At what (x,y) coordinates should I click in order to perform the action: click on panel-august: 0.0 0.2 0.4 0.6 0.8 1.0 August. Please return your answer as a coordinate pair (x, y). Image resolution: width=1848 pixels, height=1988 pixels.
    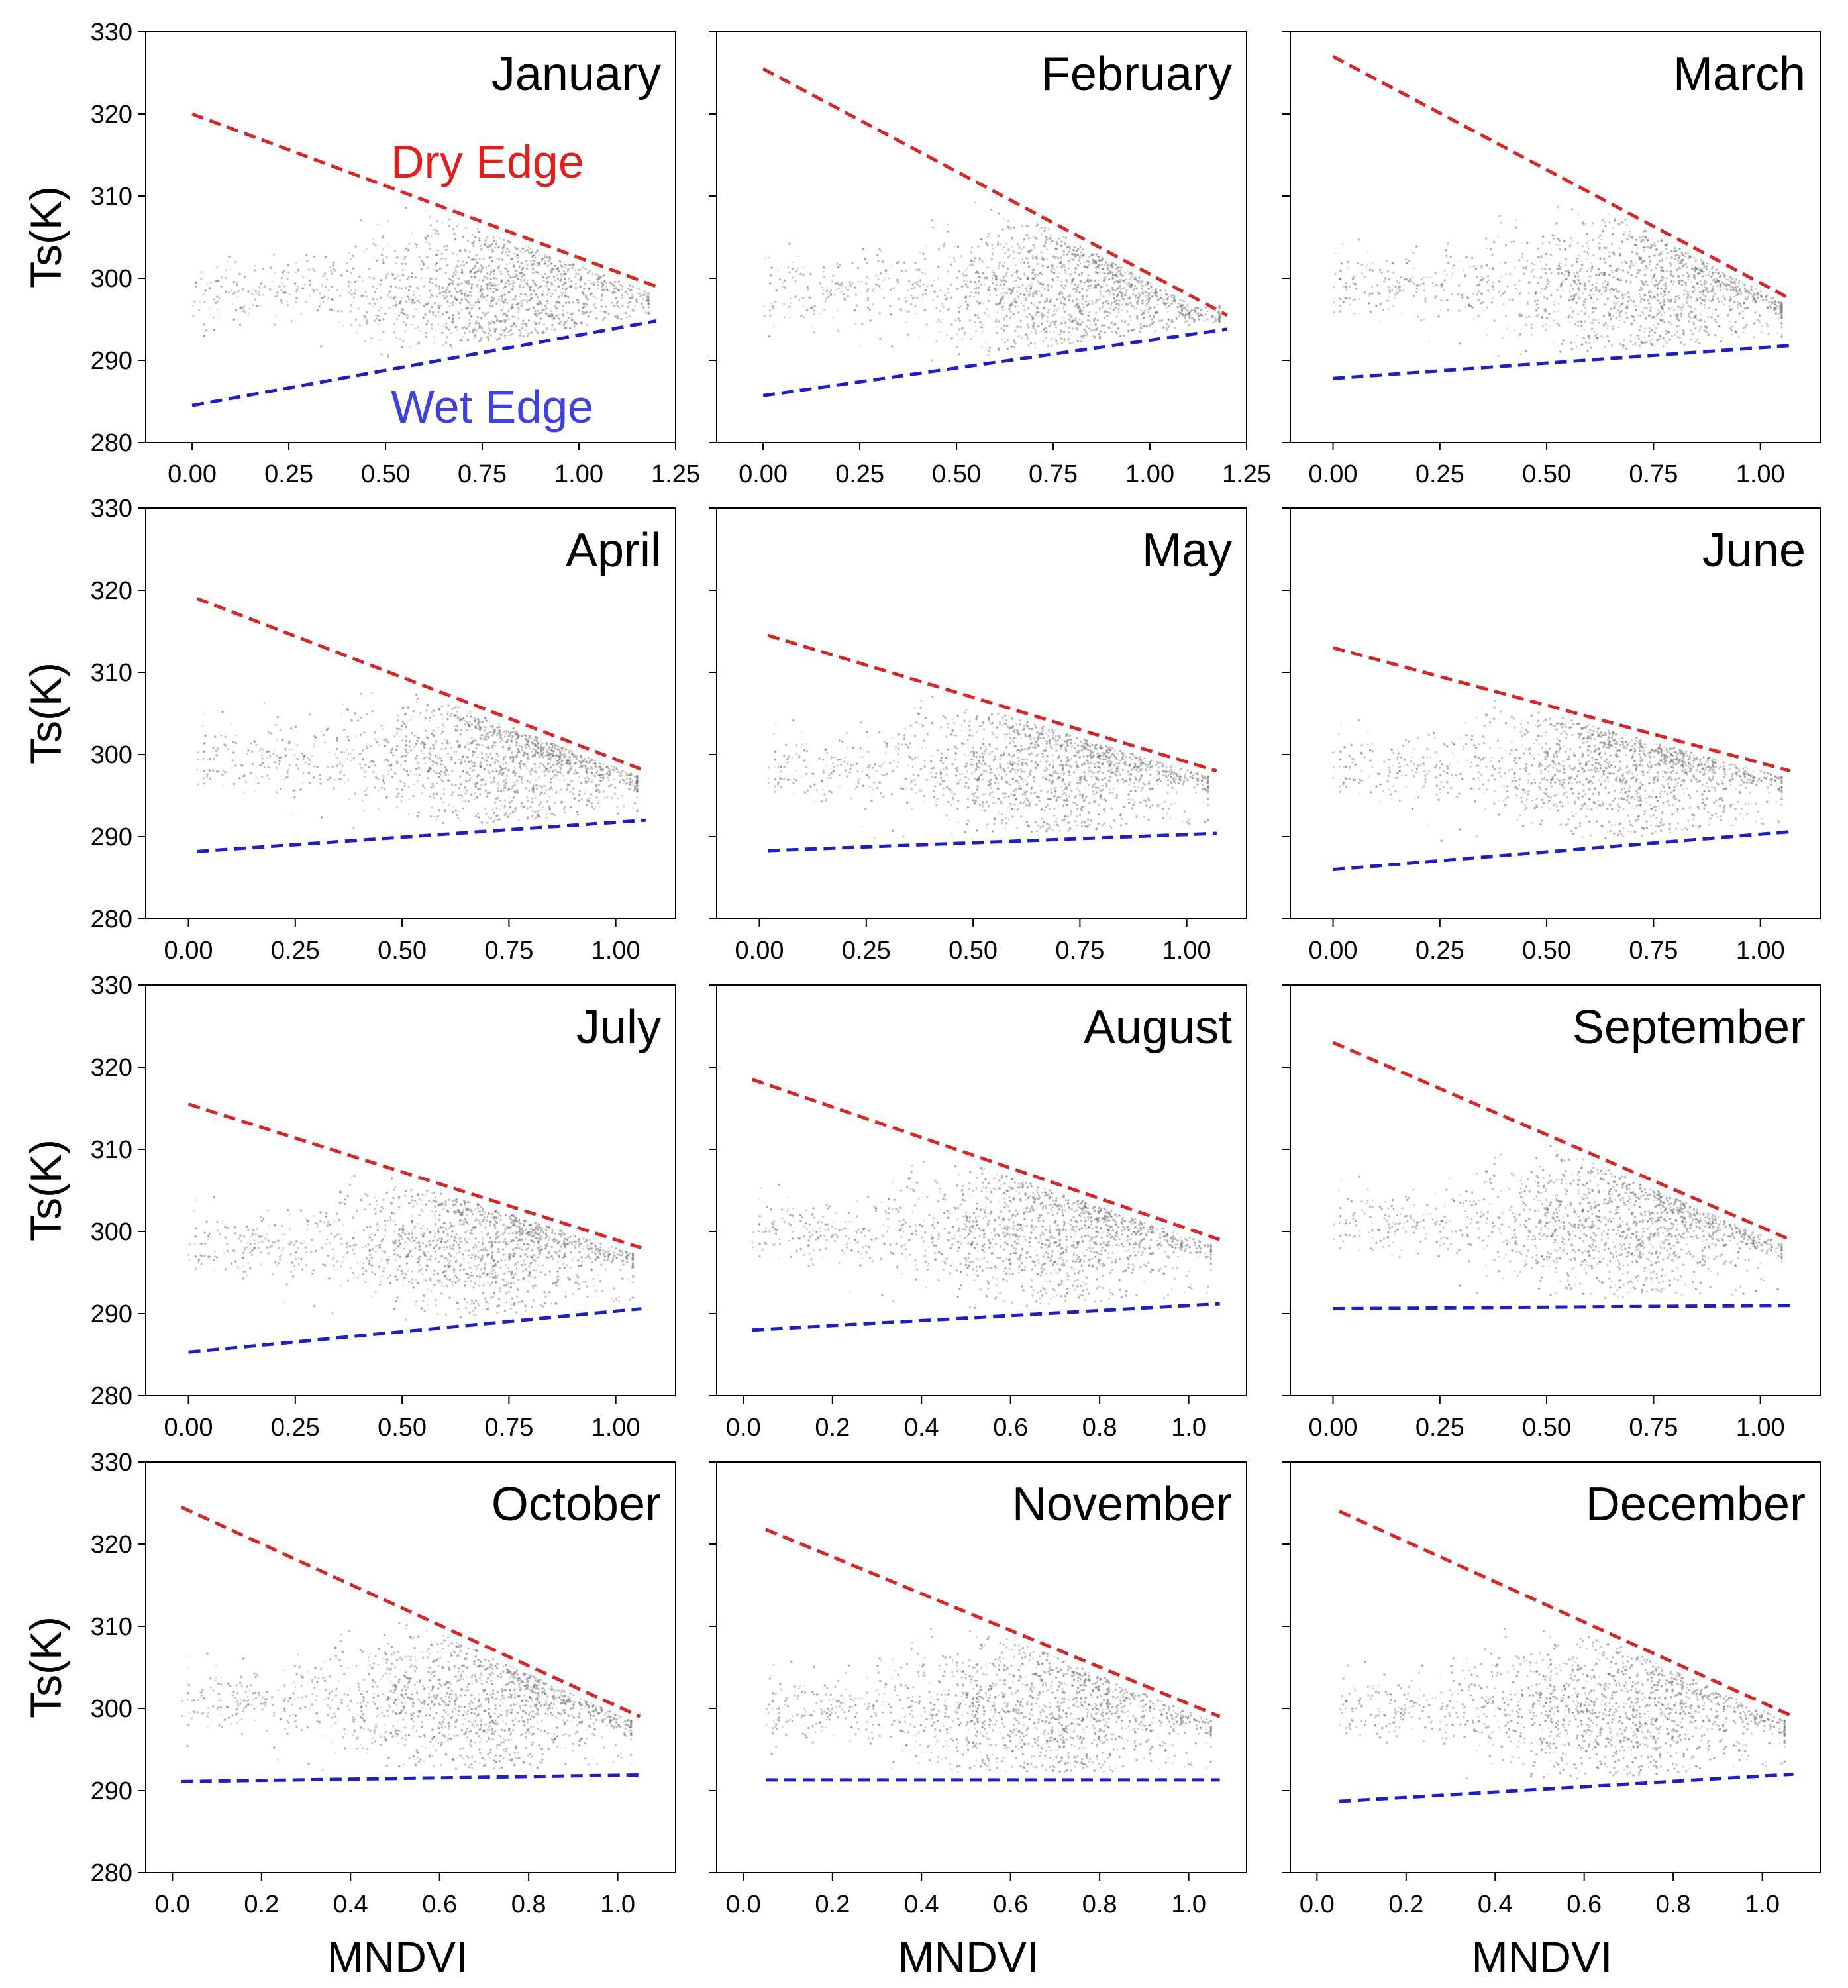
    Looking at the image, I should click on (978, 1212).